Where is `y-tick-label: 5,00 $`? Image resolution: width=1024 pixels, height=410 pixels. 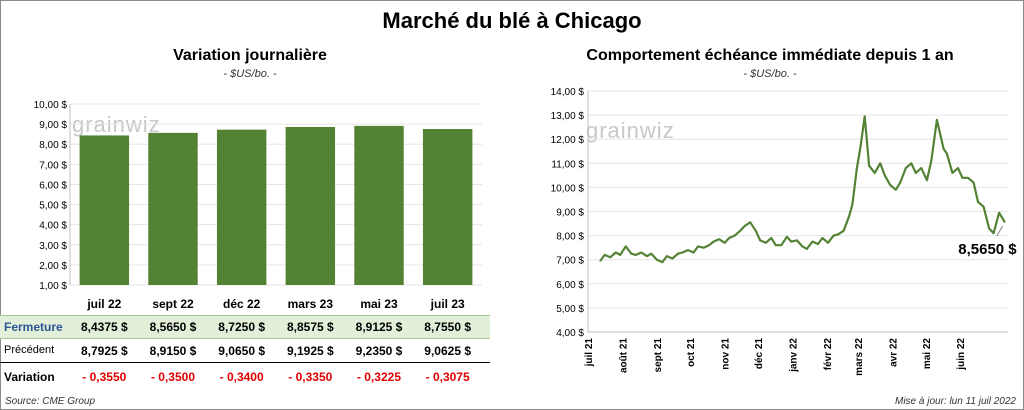 y-tick-label: 5,00 $ is located at coordinates (570, 309).